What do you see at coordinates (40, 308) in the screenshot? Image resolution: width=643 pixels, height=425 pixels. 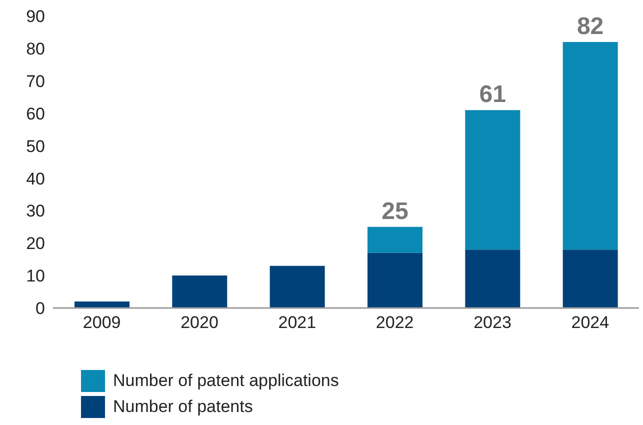 I see `y-tick-label: 0` at bounding box center [40, 308].